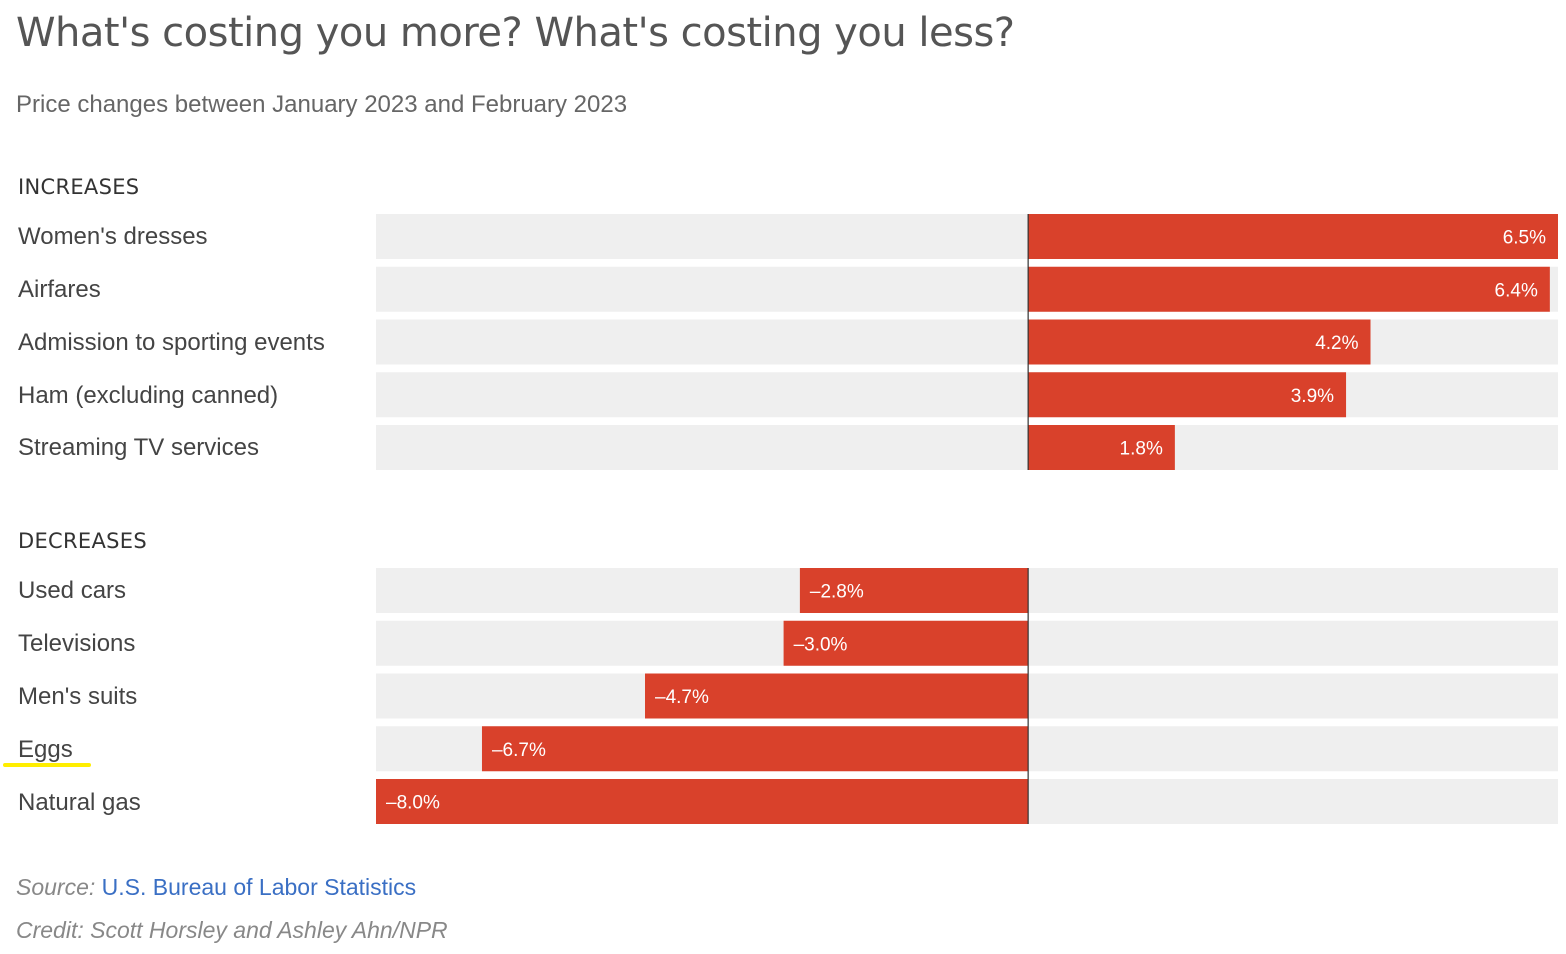 The height and width of the screenshot is (954, 1566). I want to click on data-label: 6.5%, so click(1524, 238).